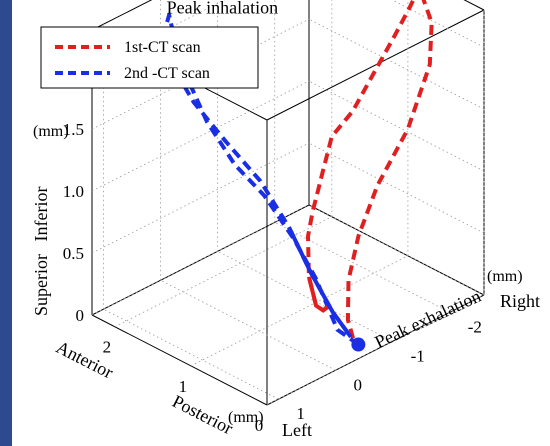 This screenshot has height=446, width=550. What do you see at coordinates (162, 47) in the screenshot?
I see `legend-label: 1st-CT scan` at bounding box center [162, 47].